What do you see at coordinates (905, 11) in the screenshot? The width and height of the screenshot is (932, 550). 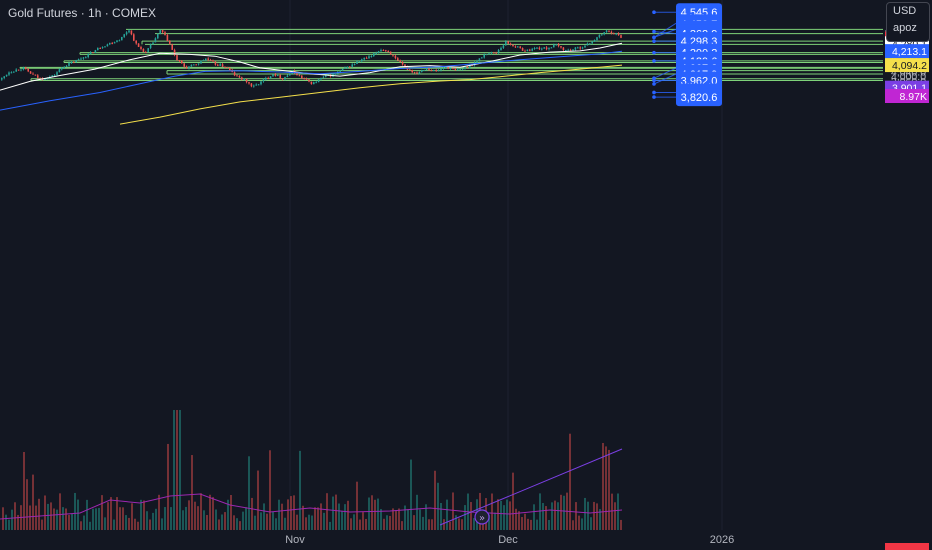 I see `currency-label: USD` at bounding box center [905, 11].